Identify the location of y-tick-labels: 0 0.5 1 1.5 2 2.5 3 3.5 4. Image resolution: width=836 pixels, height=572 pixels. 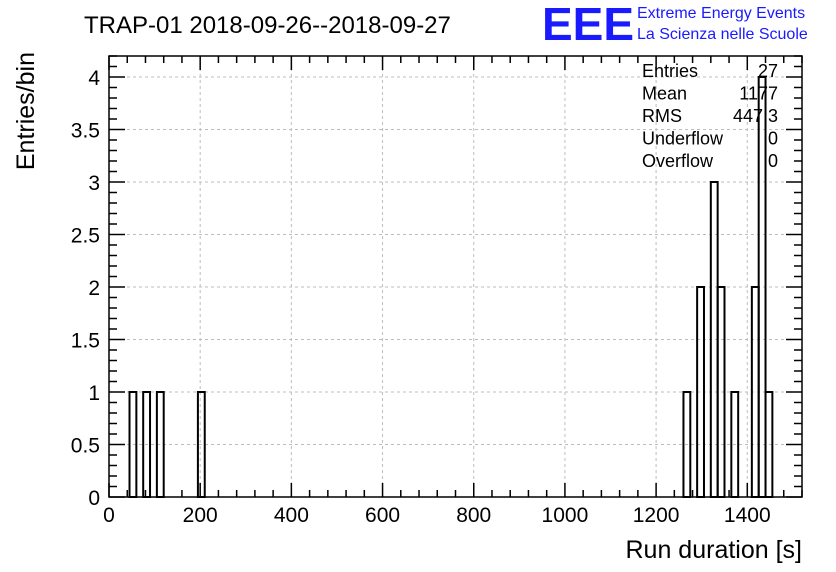
(86, 288).